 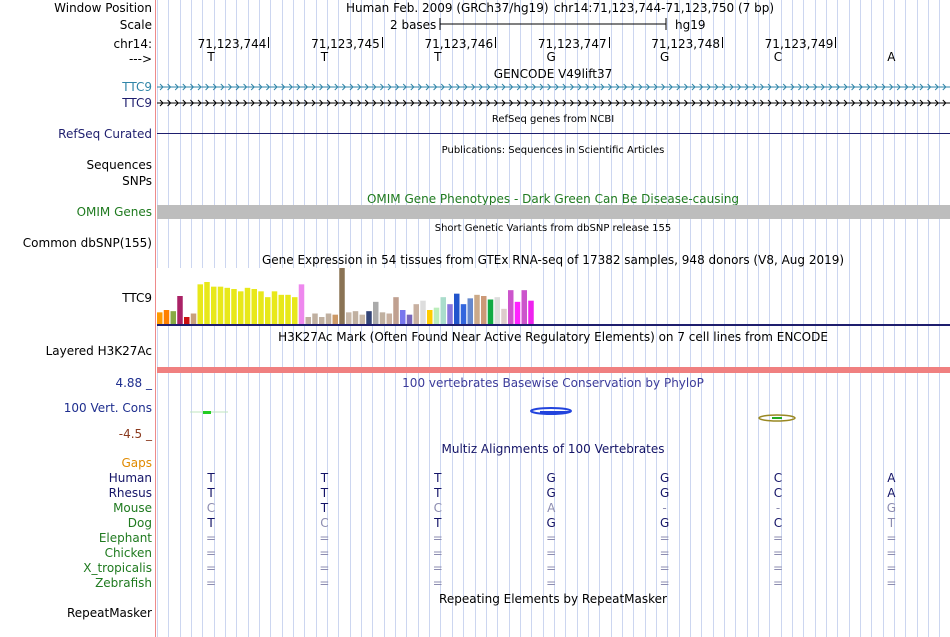 I want to click on track-label-refseq: RefSeq Curated, so click(x=105, y=134).